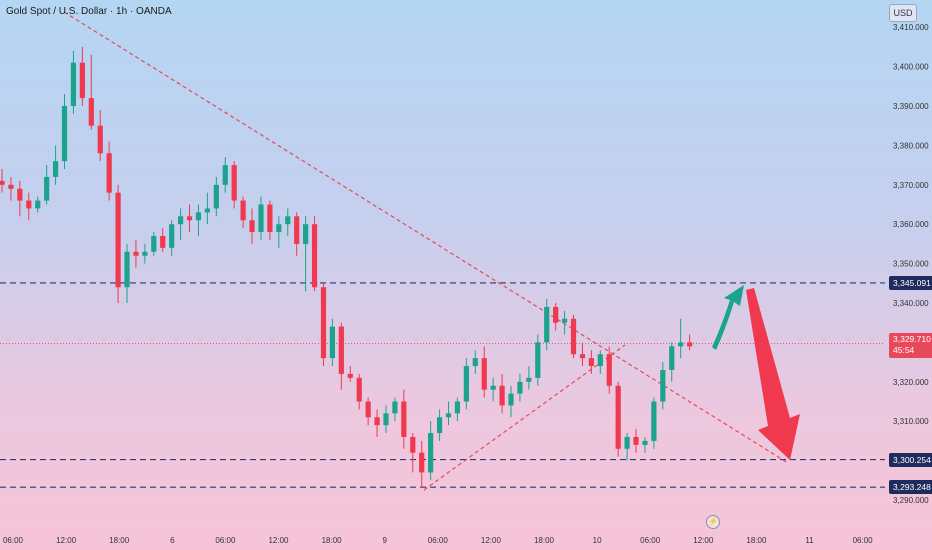 This screenshot has height=550, width=932. Describe the element at coordinates (911, 421) in the screenshot. I see `y-tick-label: 3,310.000` at that location.